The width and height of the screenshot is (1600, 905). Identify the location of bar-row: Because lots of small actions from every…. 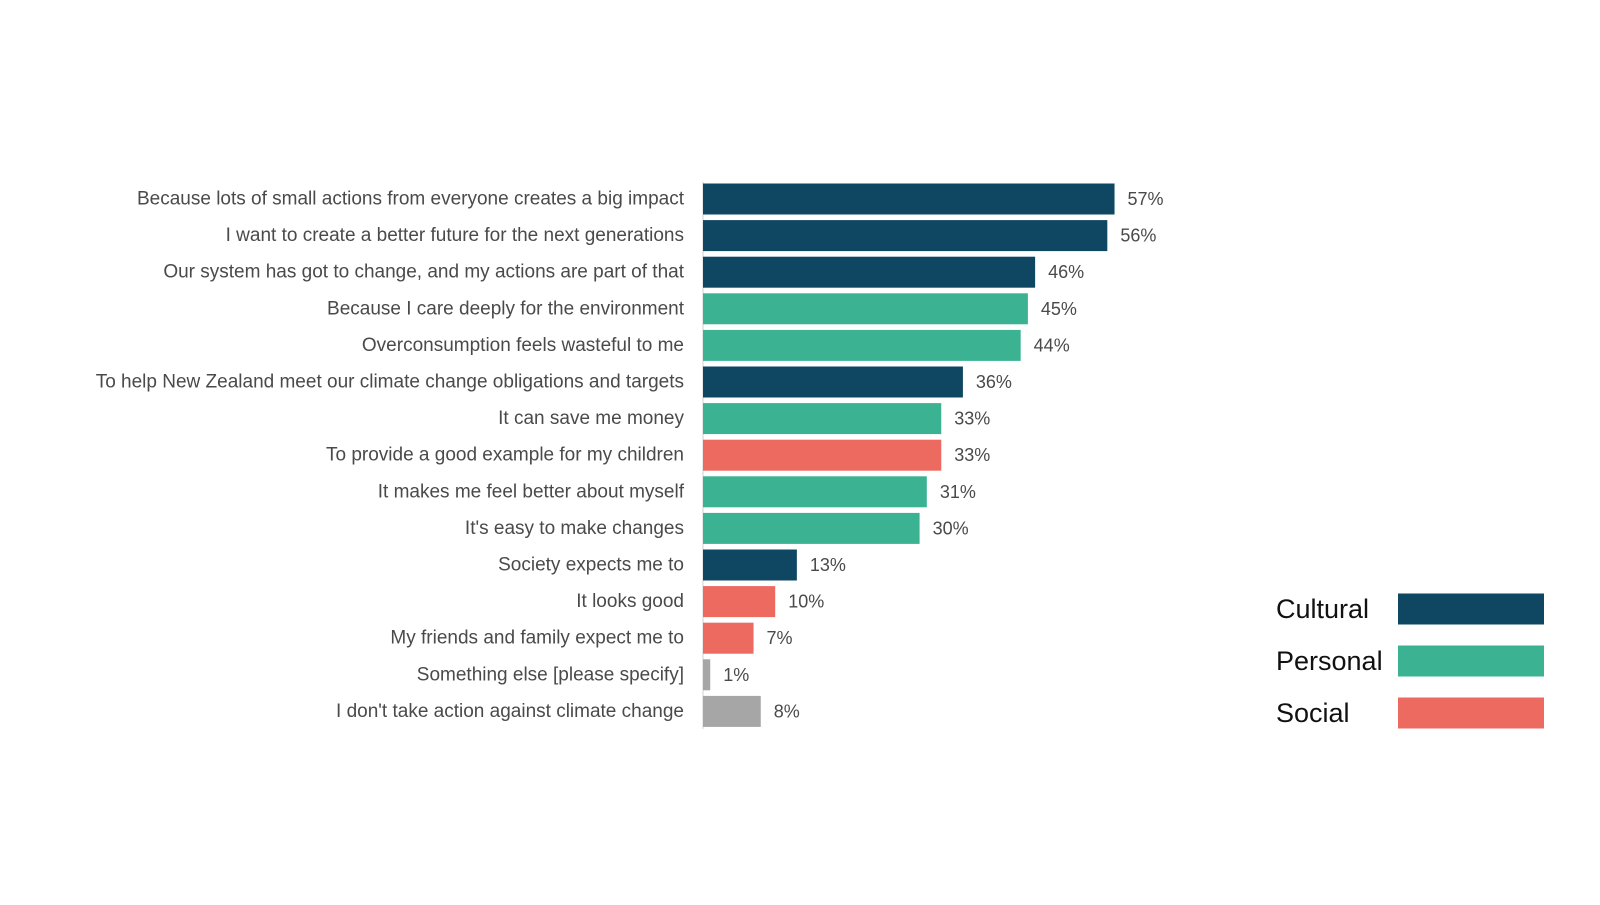
(650, 199).